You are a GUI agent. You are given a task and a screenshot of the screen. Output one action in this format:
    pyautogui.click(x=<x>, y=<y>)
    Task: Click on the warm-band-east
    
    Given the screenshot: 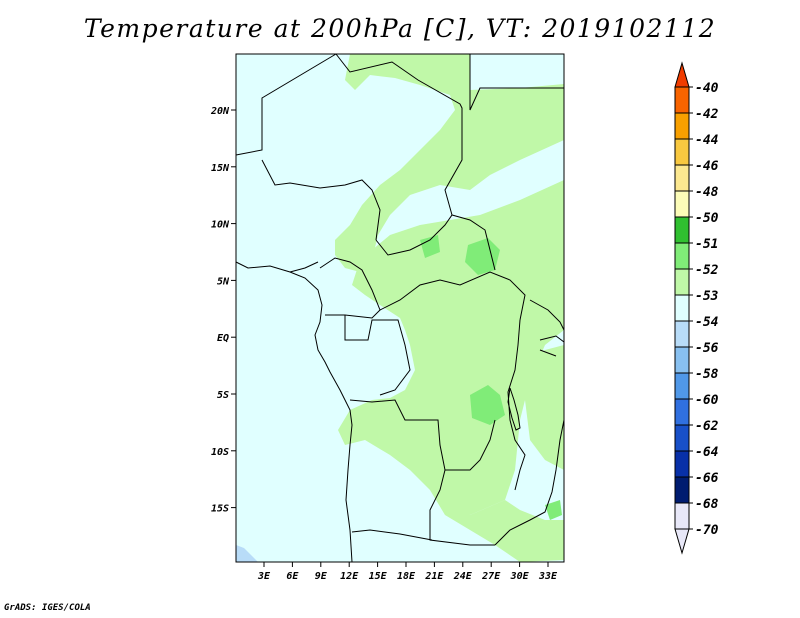 What is the action you would take?
    pyautogui.click(x=542, y=407)
    